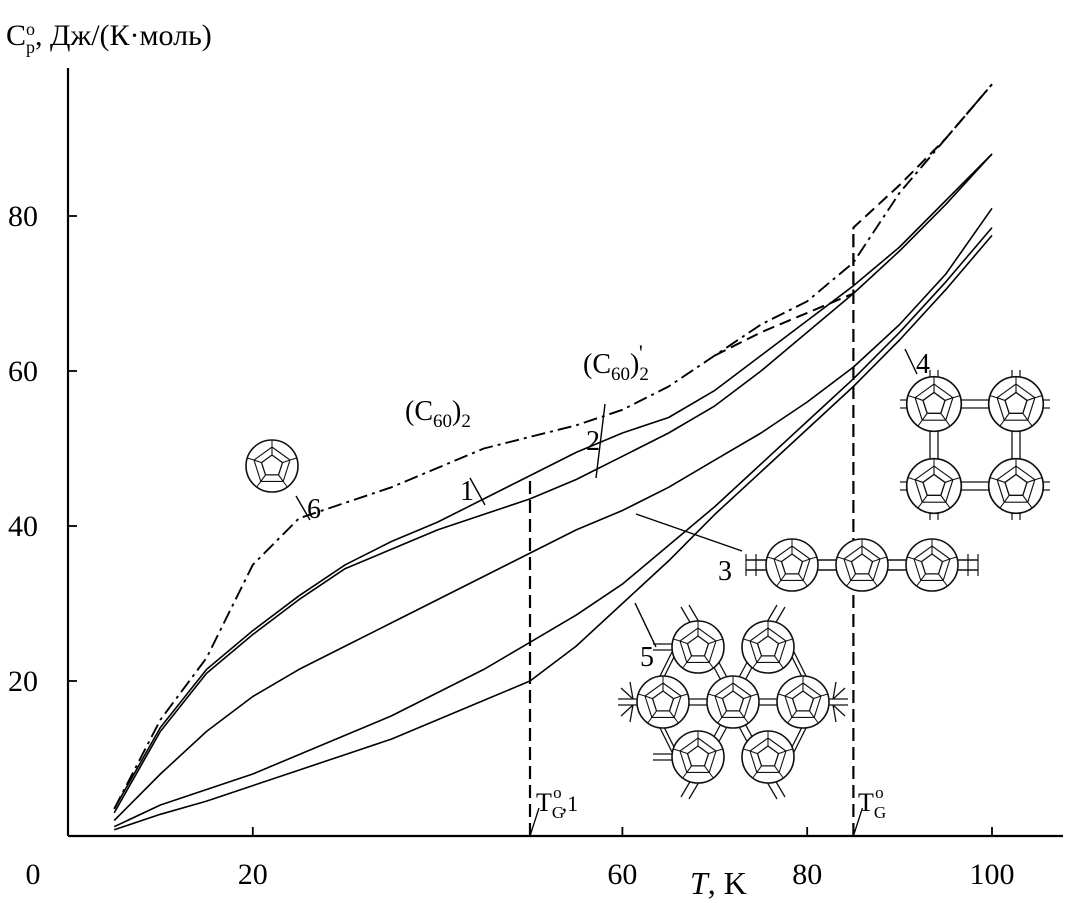  I want to click on fullerene-square-network-icon, so click(975, 445).